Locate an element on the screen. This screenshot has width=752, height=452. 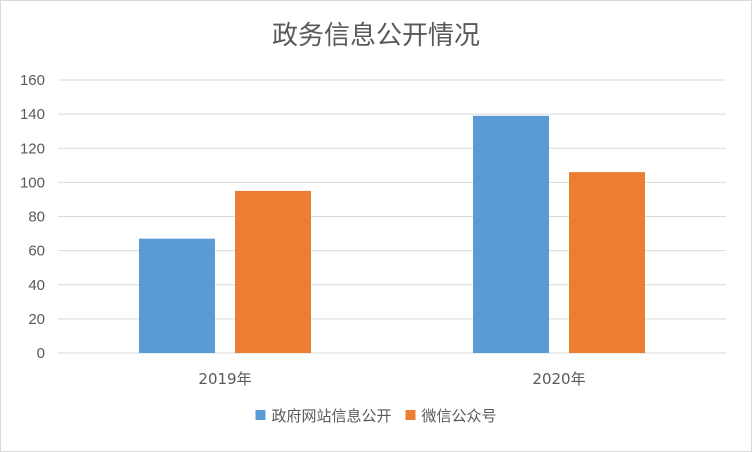
y-tick-label: 80 is located at coordinates (36, 217).